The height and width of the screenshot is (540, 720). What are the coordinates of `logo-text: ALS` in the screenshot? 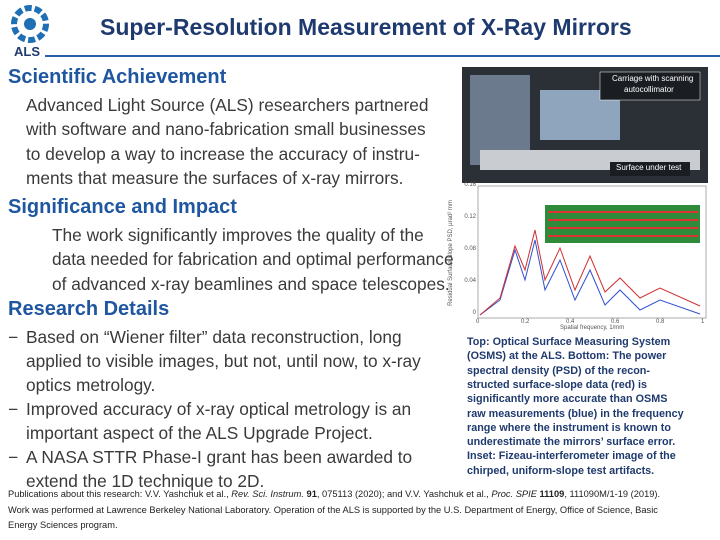 It's located at (27, 51).